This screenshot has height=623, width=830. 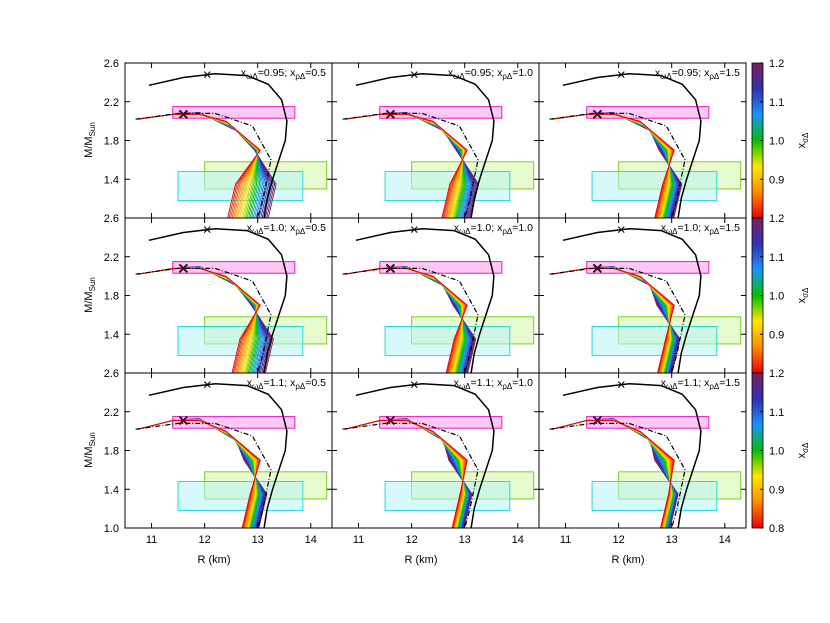 I want to click on panel-label: xωΔ=1.1; xρΔ=1.0, so click(x=493, y=384).